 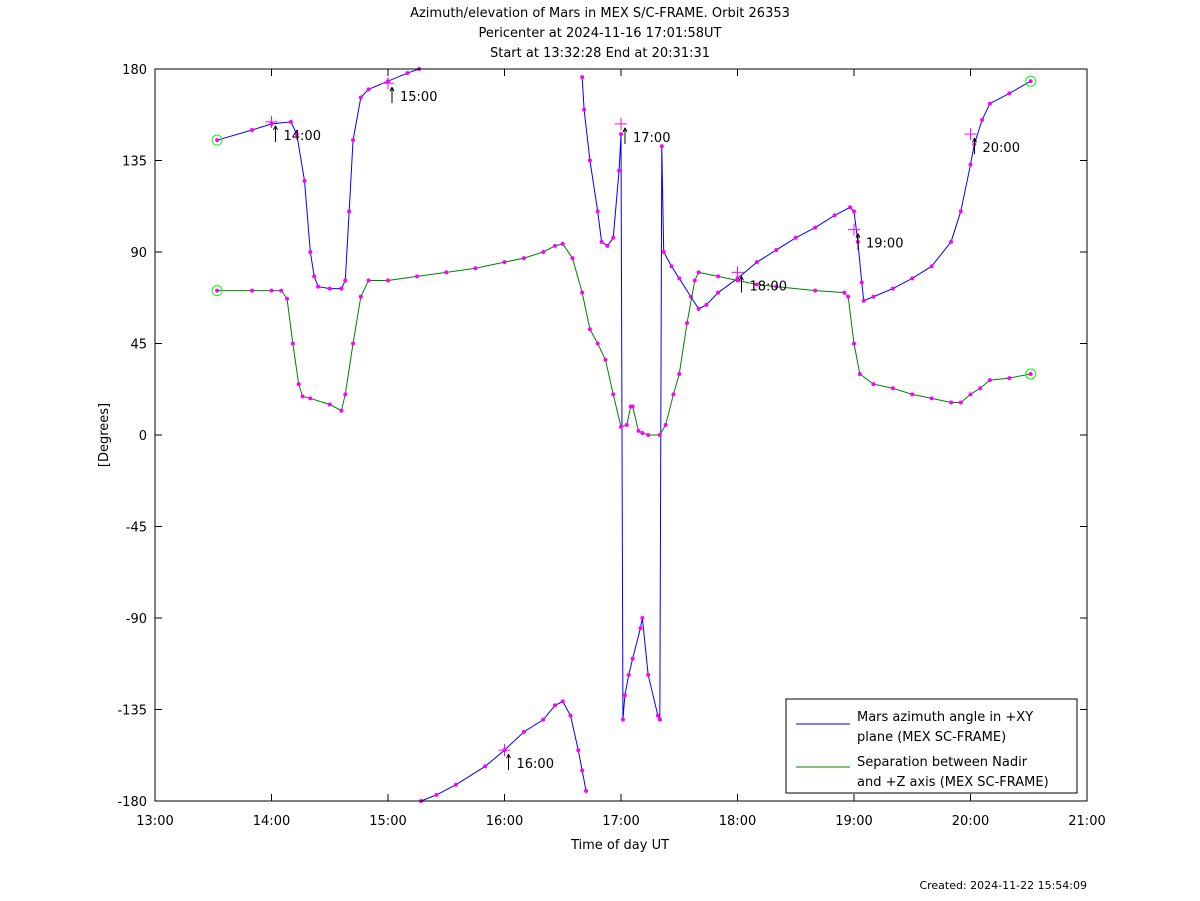 I want to click on legend-box, so click(x=931, y=746).